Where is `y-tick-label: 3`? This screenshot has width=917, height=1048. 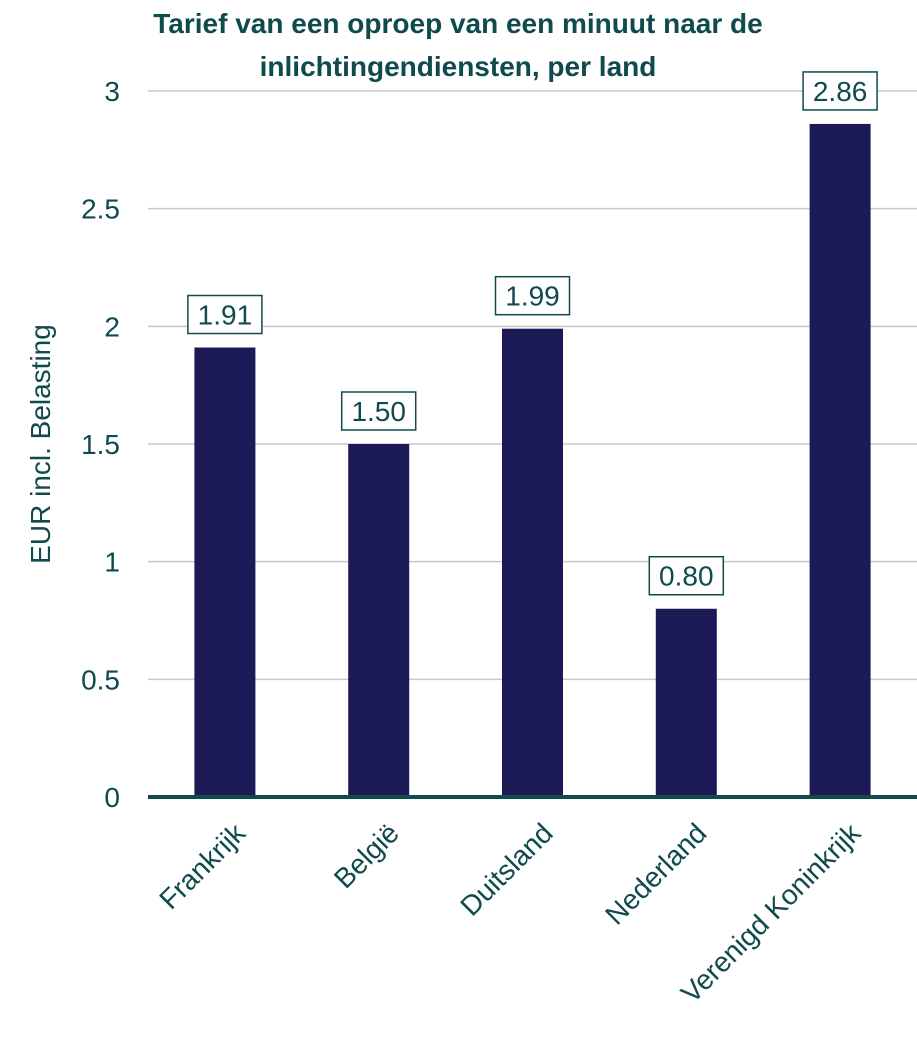
y-tick-label: 3 is located at coordinates (112, 91).